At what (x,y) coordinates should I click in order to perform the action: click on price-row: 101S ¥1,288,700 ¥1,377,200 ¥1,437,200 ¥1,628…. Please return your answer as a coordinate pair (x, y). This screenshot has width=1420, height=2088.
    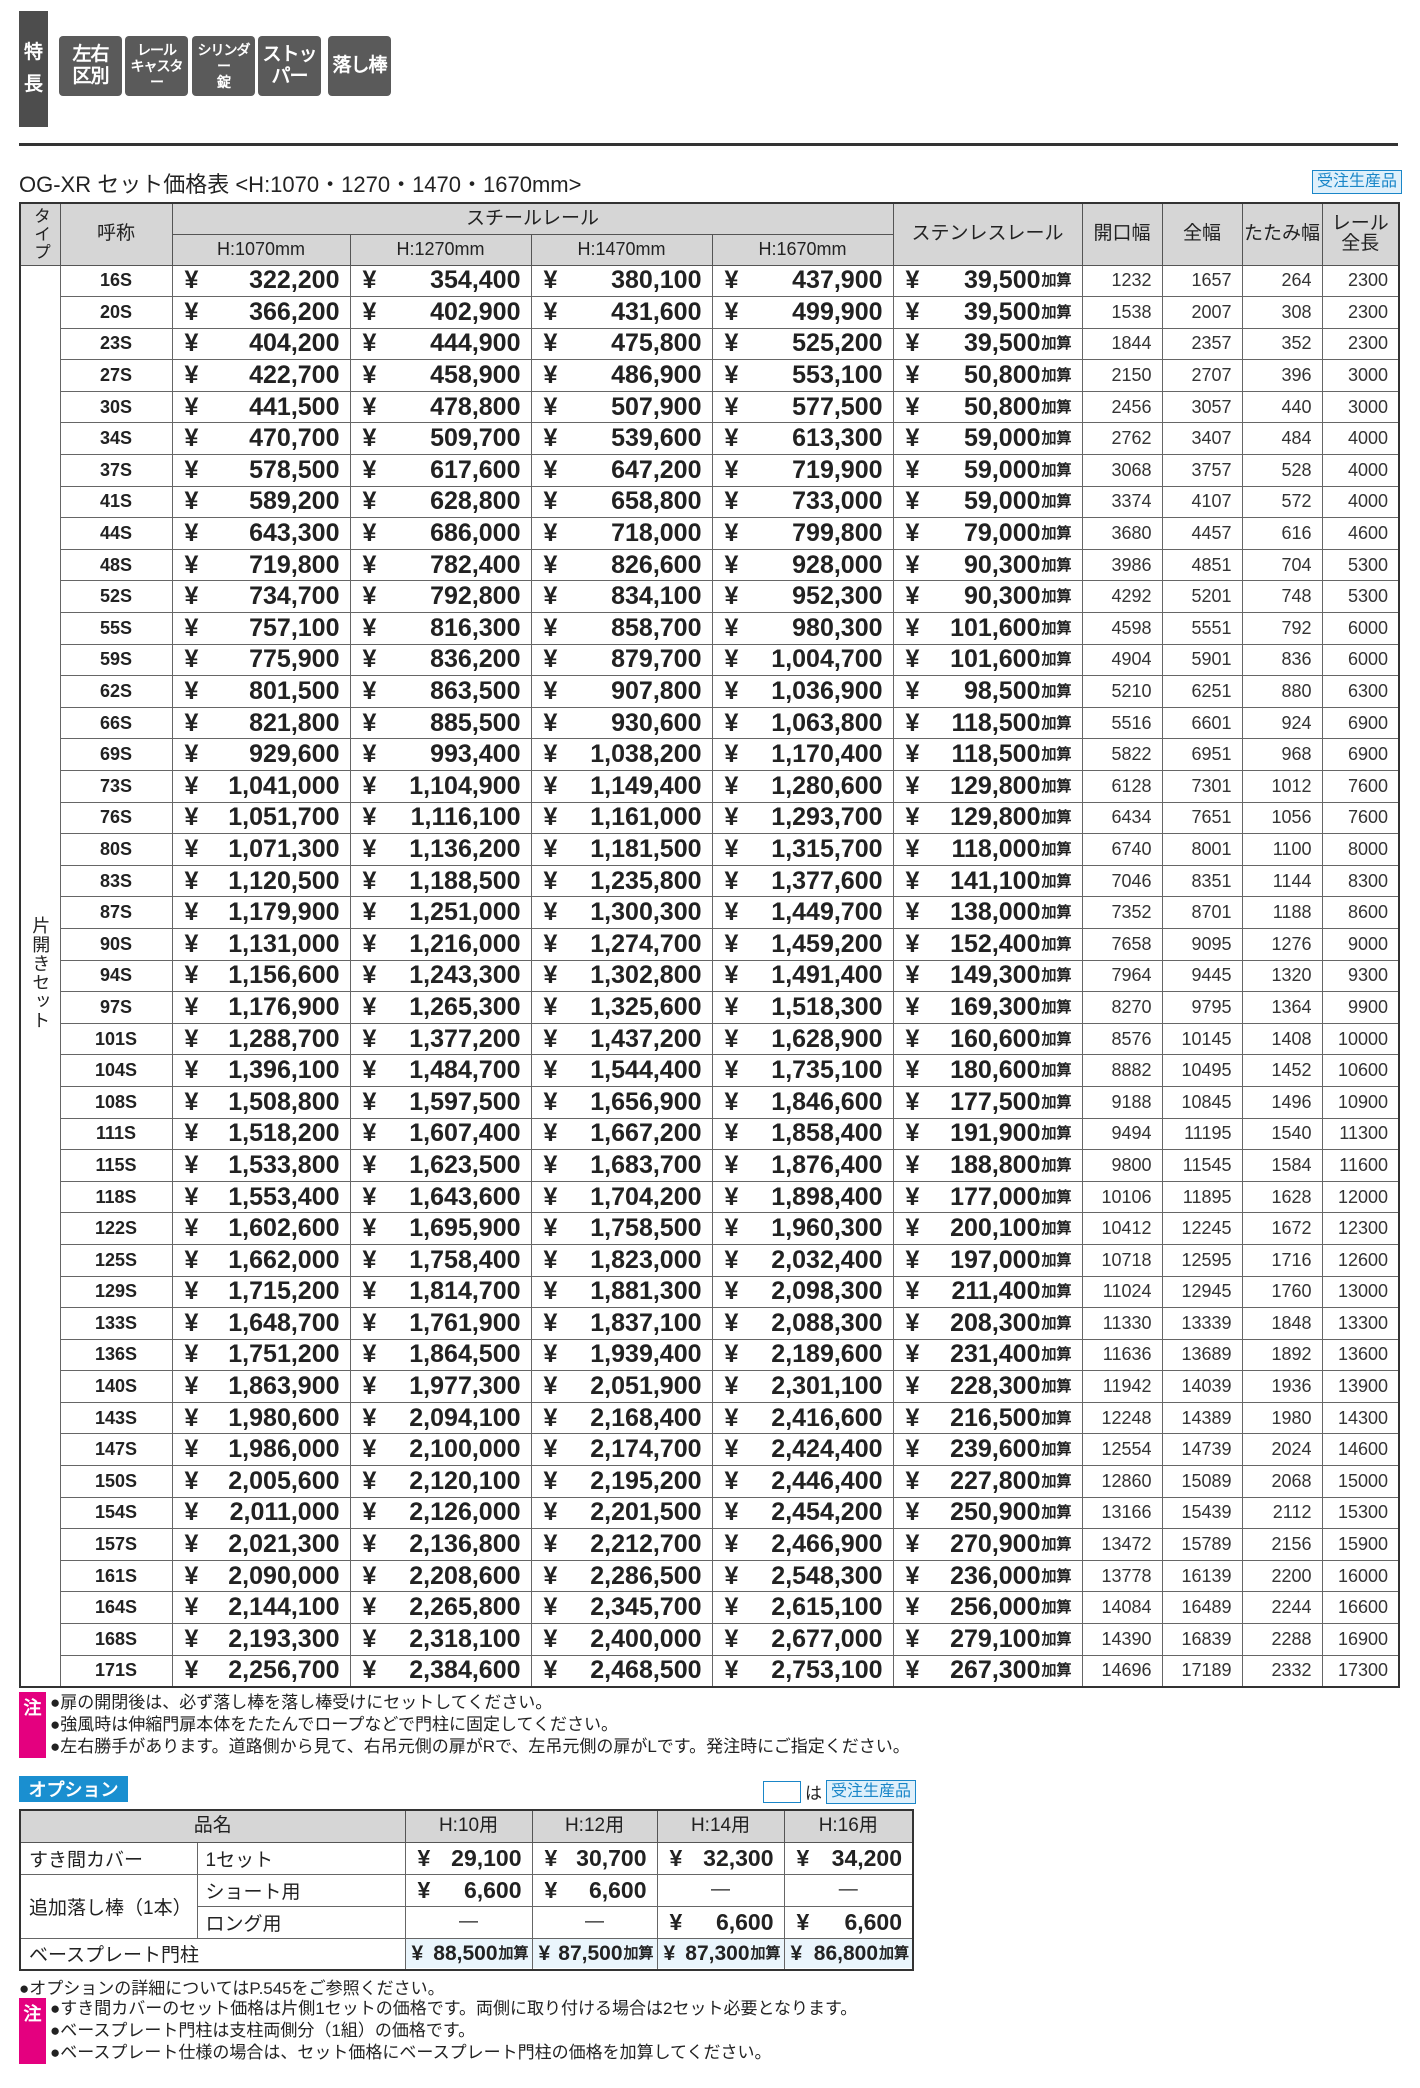
    Looking at the image, I should click on (710, 1039).